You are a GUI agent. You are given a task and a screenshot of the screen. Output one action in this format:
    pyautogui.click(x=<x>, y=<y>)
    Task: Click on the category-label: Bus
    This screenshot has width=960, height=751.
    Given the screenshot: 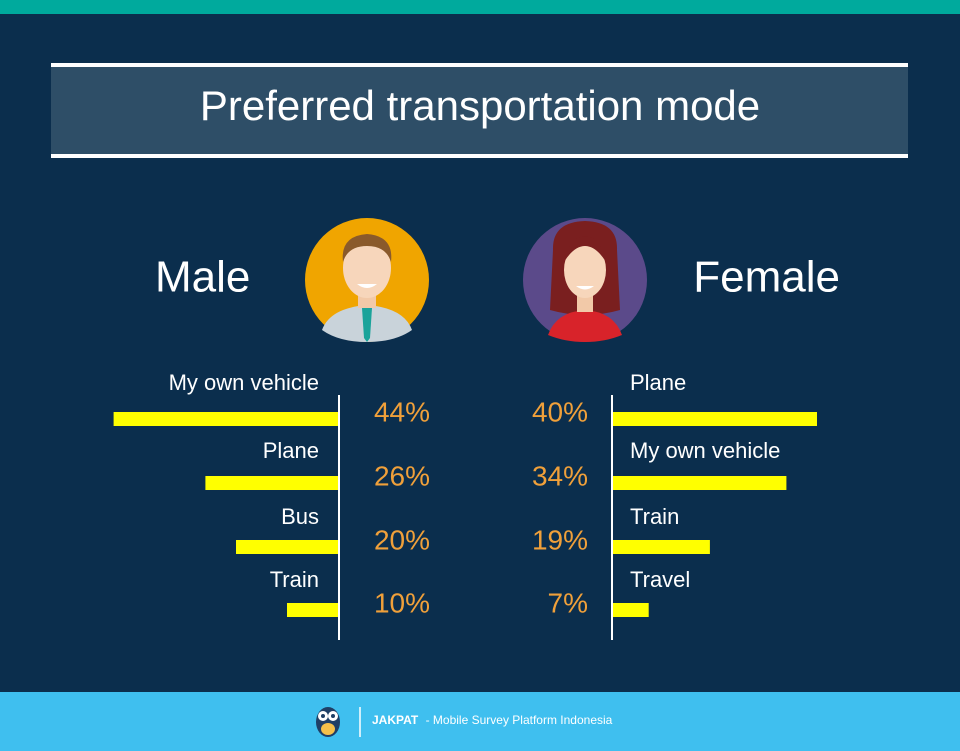 What is the action you would take?
    pyautogui.click(x=300, y=516)
    